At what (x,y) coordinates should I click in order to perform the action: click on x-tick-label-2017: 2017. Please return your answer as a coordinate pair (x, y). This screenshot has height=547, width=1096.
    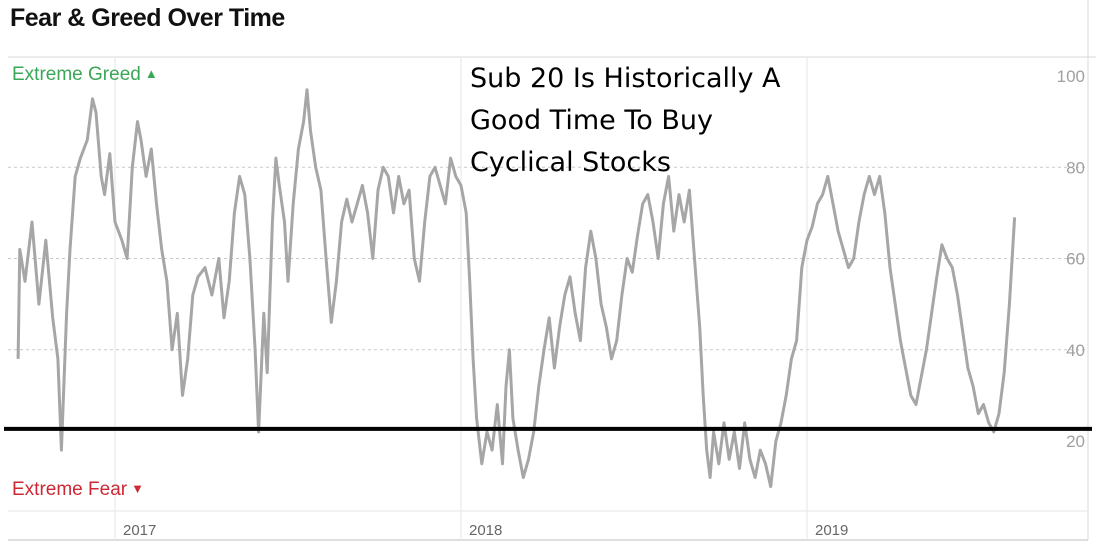
    Looking at the image, I should click on (139, 530).